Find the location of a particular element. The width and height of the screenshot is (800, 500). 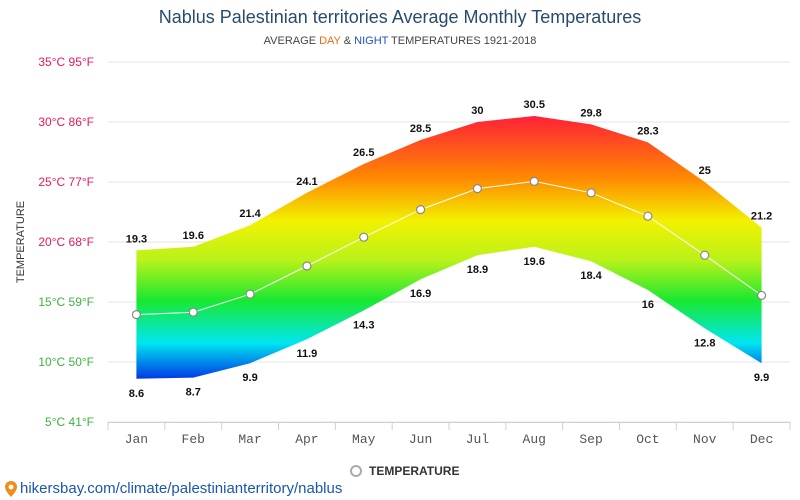

y-tick-label: 30°C 86°F is located at coordinates (66, 122).